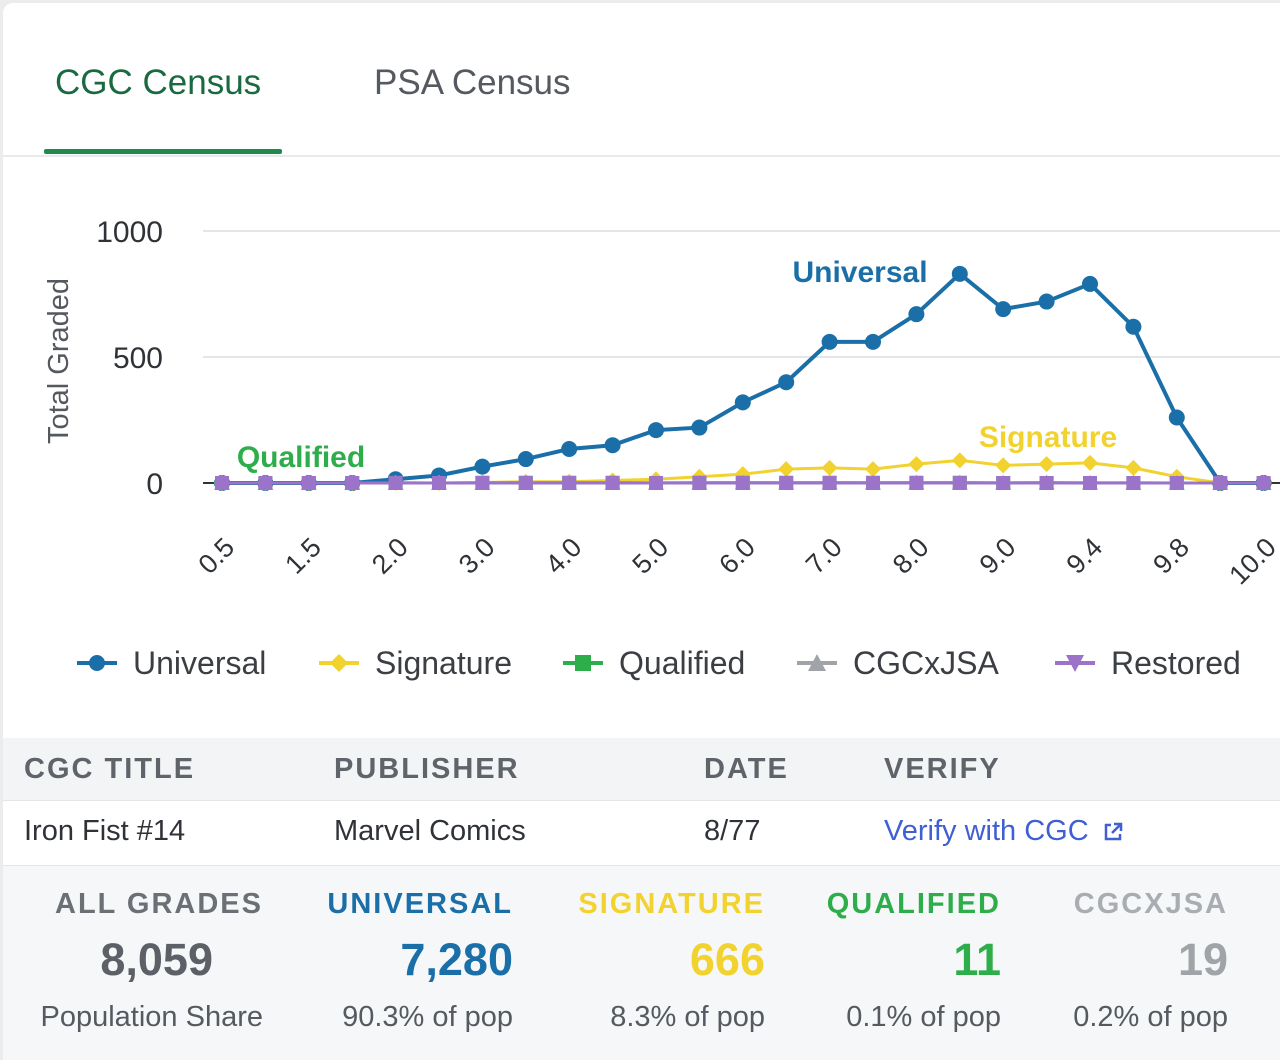 This screenshot has height=1060, width=1280. I want to click on stat-label: ALL GRADES, so click(159, 904).